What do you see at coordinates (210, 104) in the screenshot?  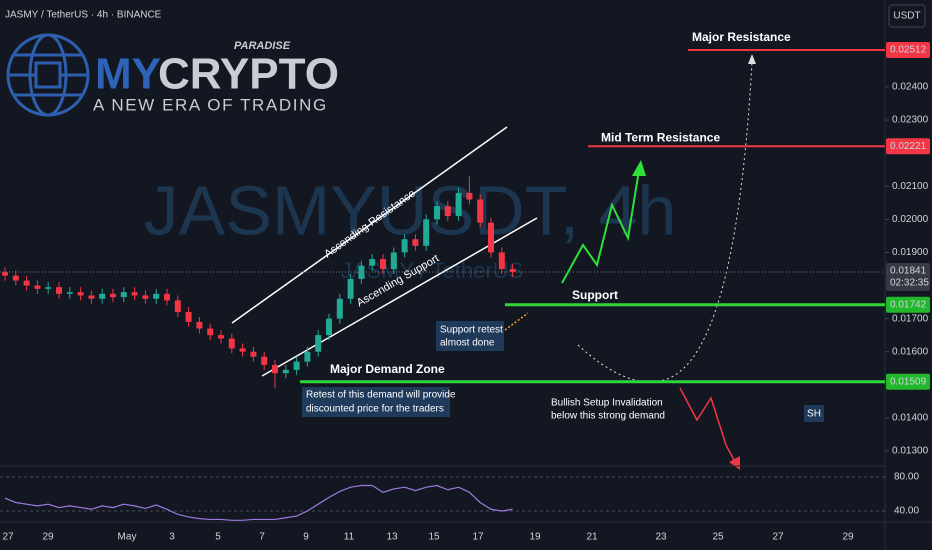 I see `logo-tagline: A NEW ERA OF TRADING` at bounding box center [210, 104].